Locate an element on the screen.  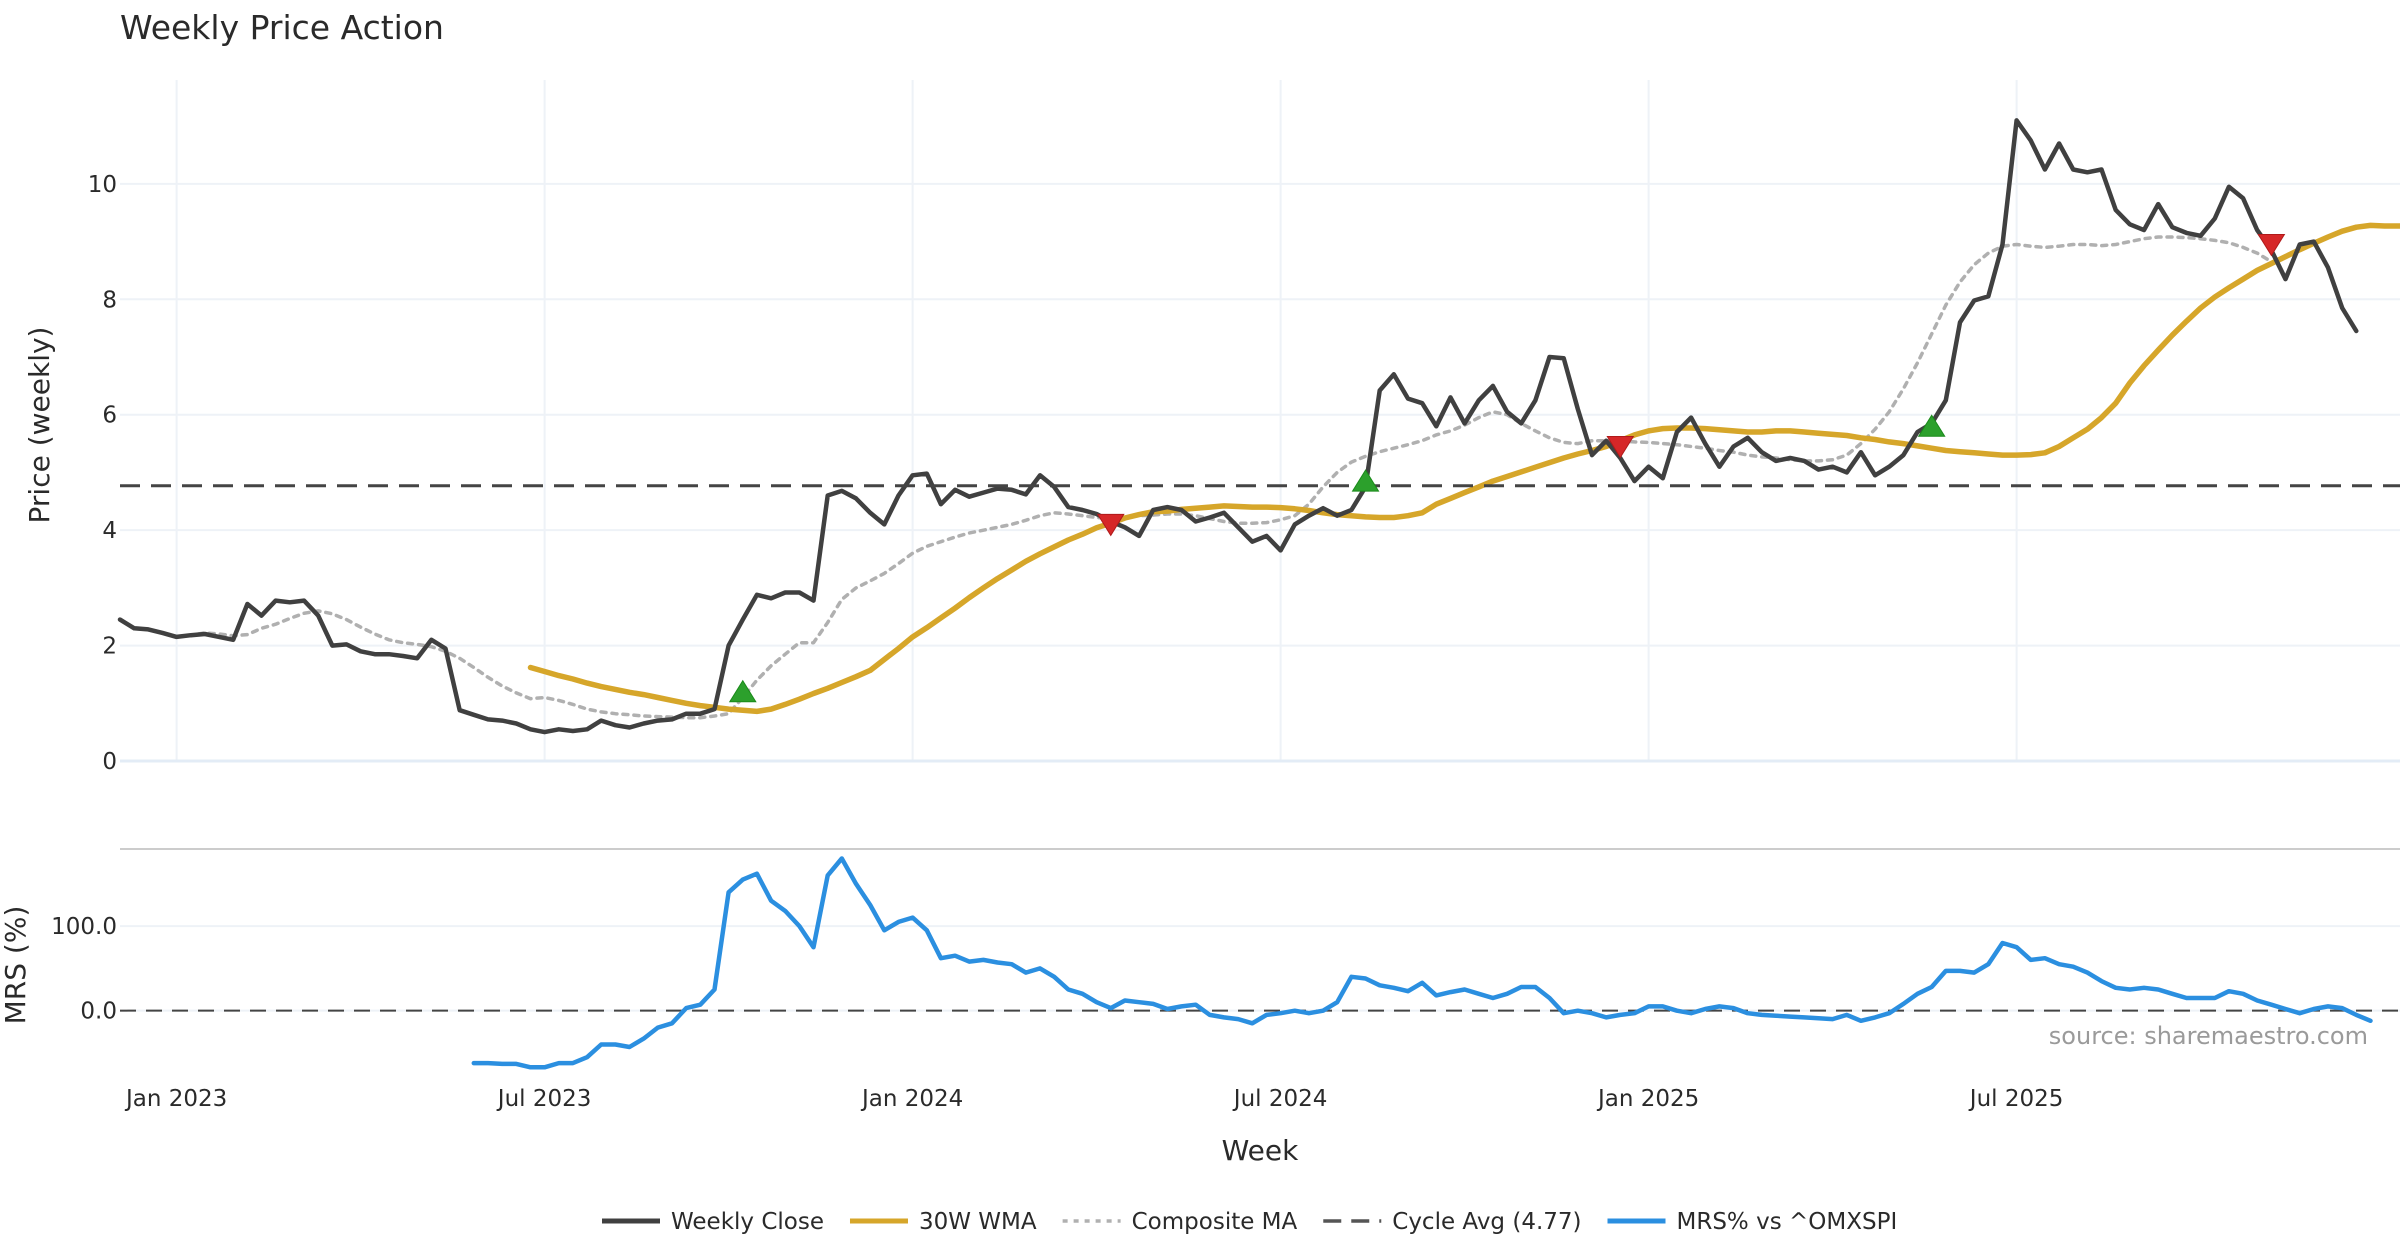
chart-title: Weekly Price Action is located at coordinates (282, 27).